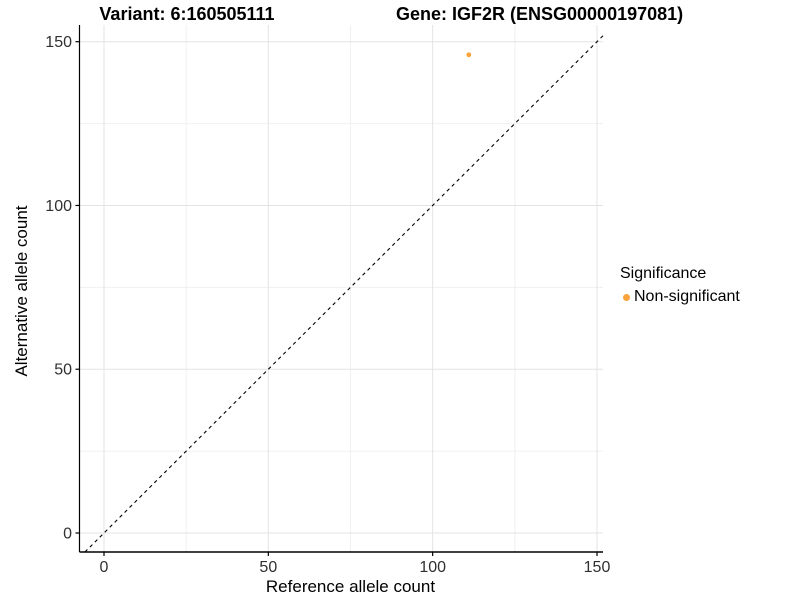  I want to click on x-tick-label: 50, so click(268, 567).